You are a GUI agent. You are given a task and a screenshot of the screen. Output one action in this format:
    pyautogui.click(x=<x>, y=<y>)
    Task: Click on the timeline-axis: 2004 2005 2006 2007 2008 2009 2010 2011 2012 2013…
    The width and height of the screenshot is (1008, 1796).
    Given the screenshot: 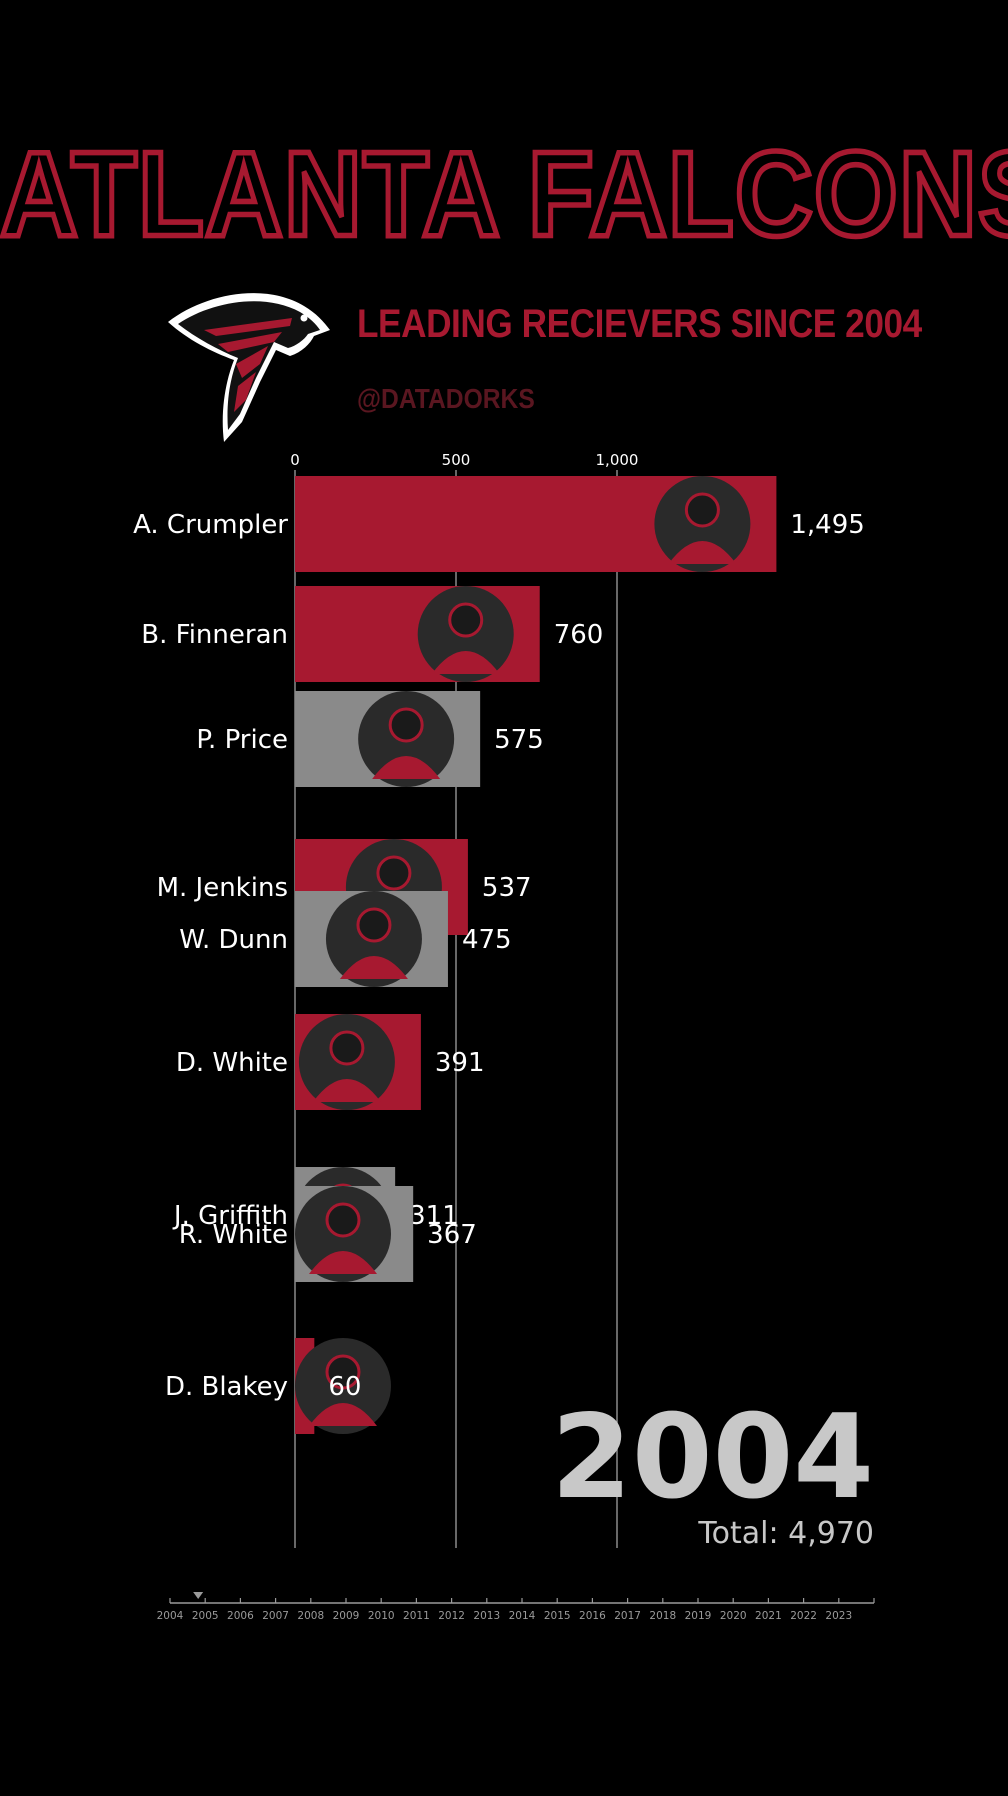 What is the action you would take?
    pyautogui.click(x=516, y=1607)
    